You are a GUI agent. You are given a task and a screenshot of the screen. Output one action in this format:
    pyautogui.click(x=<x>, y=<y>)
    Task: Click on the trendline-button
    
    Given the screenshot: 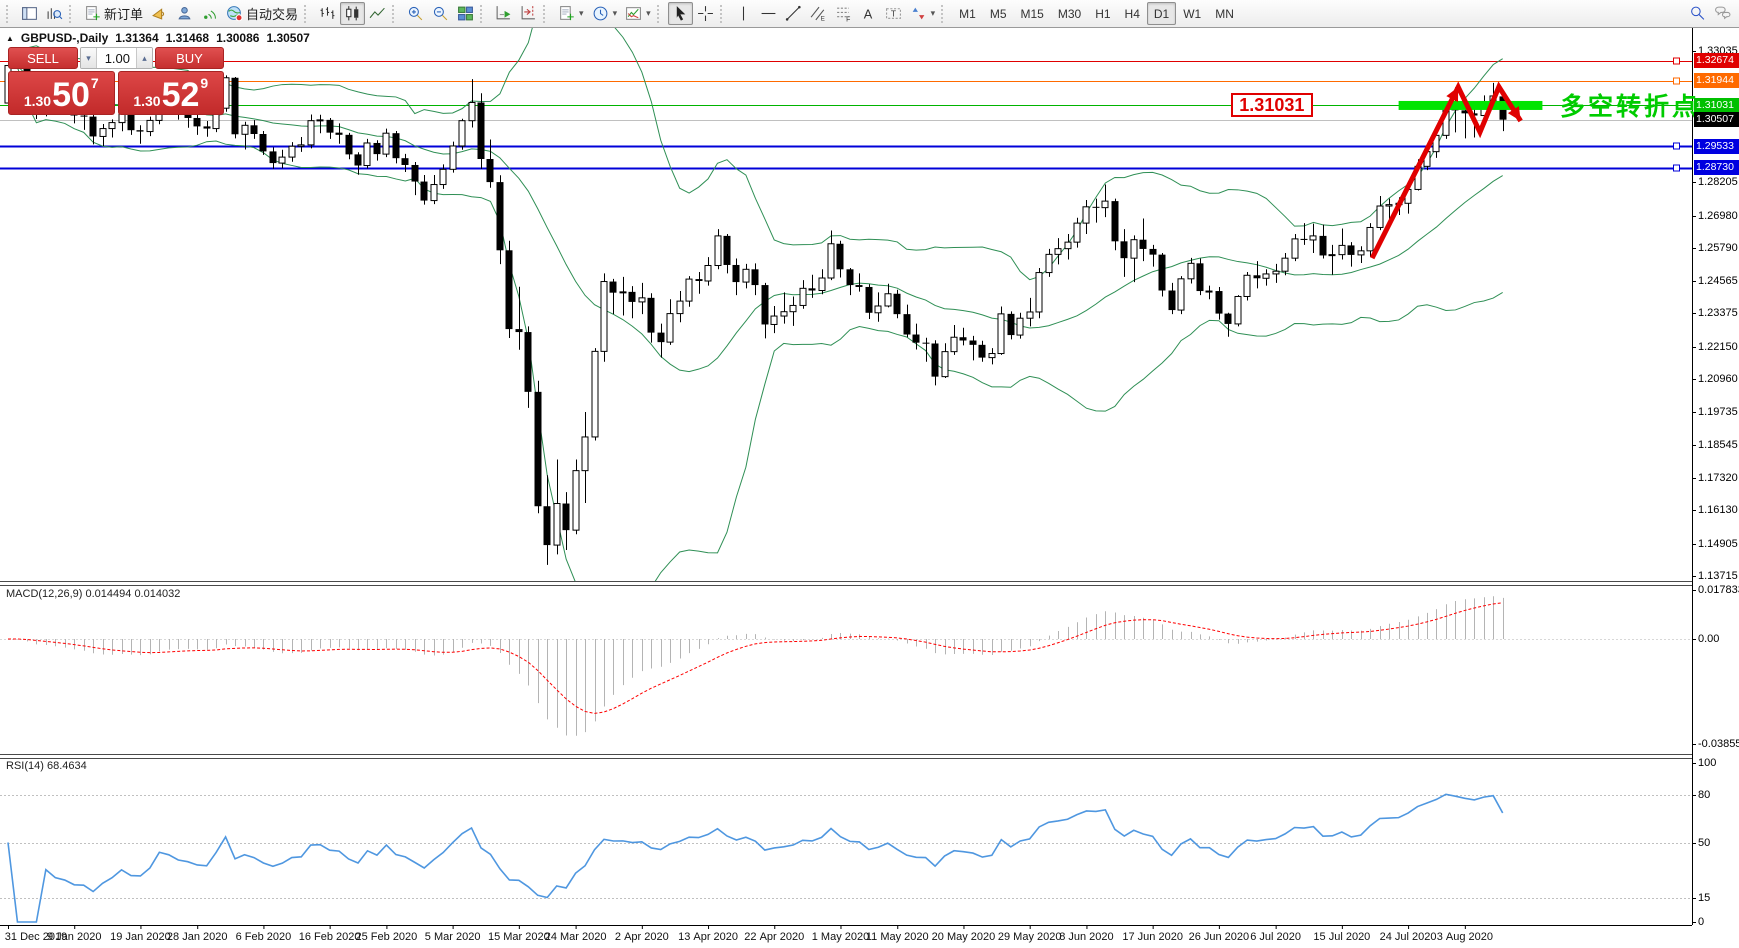 What is the action you would take?
    pyautogui.click(x=793, y=13)
    